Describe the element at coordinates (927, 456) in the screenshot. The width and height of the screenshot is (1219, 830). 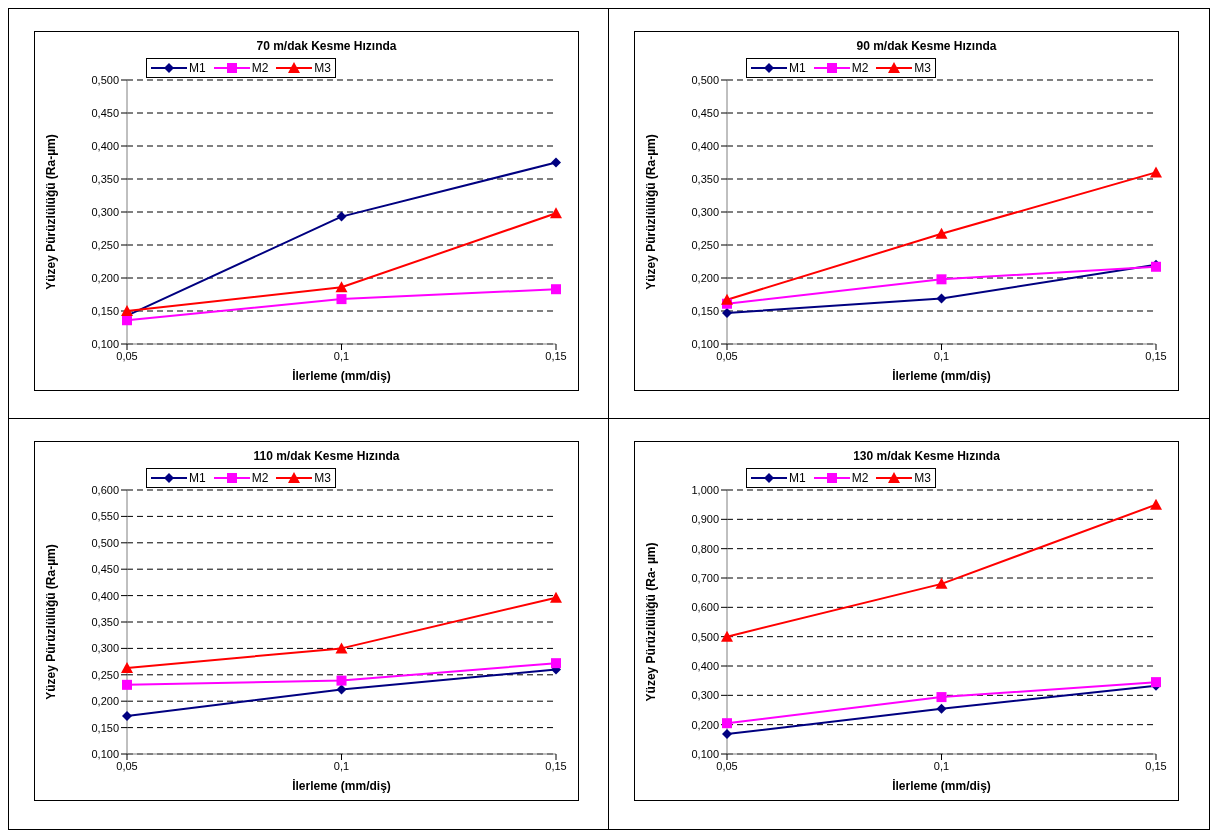
I see `chart-title: 130 m/dak Kesme Hızında` at that location.